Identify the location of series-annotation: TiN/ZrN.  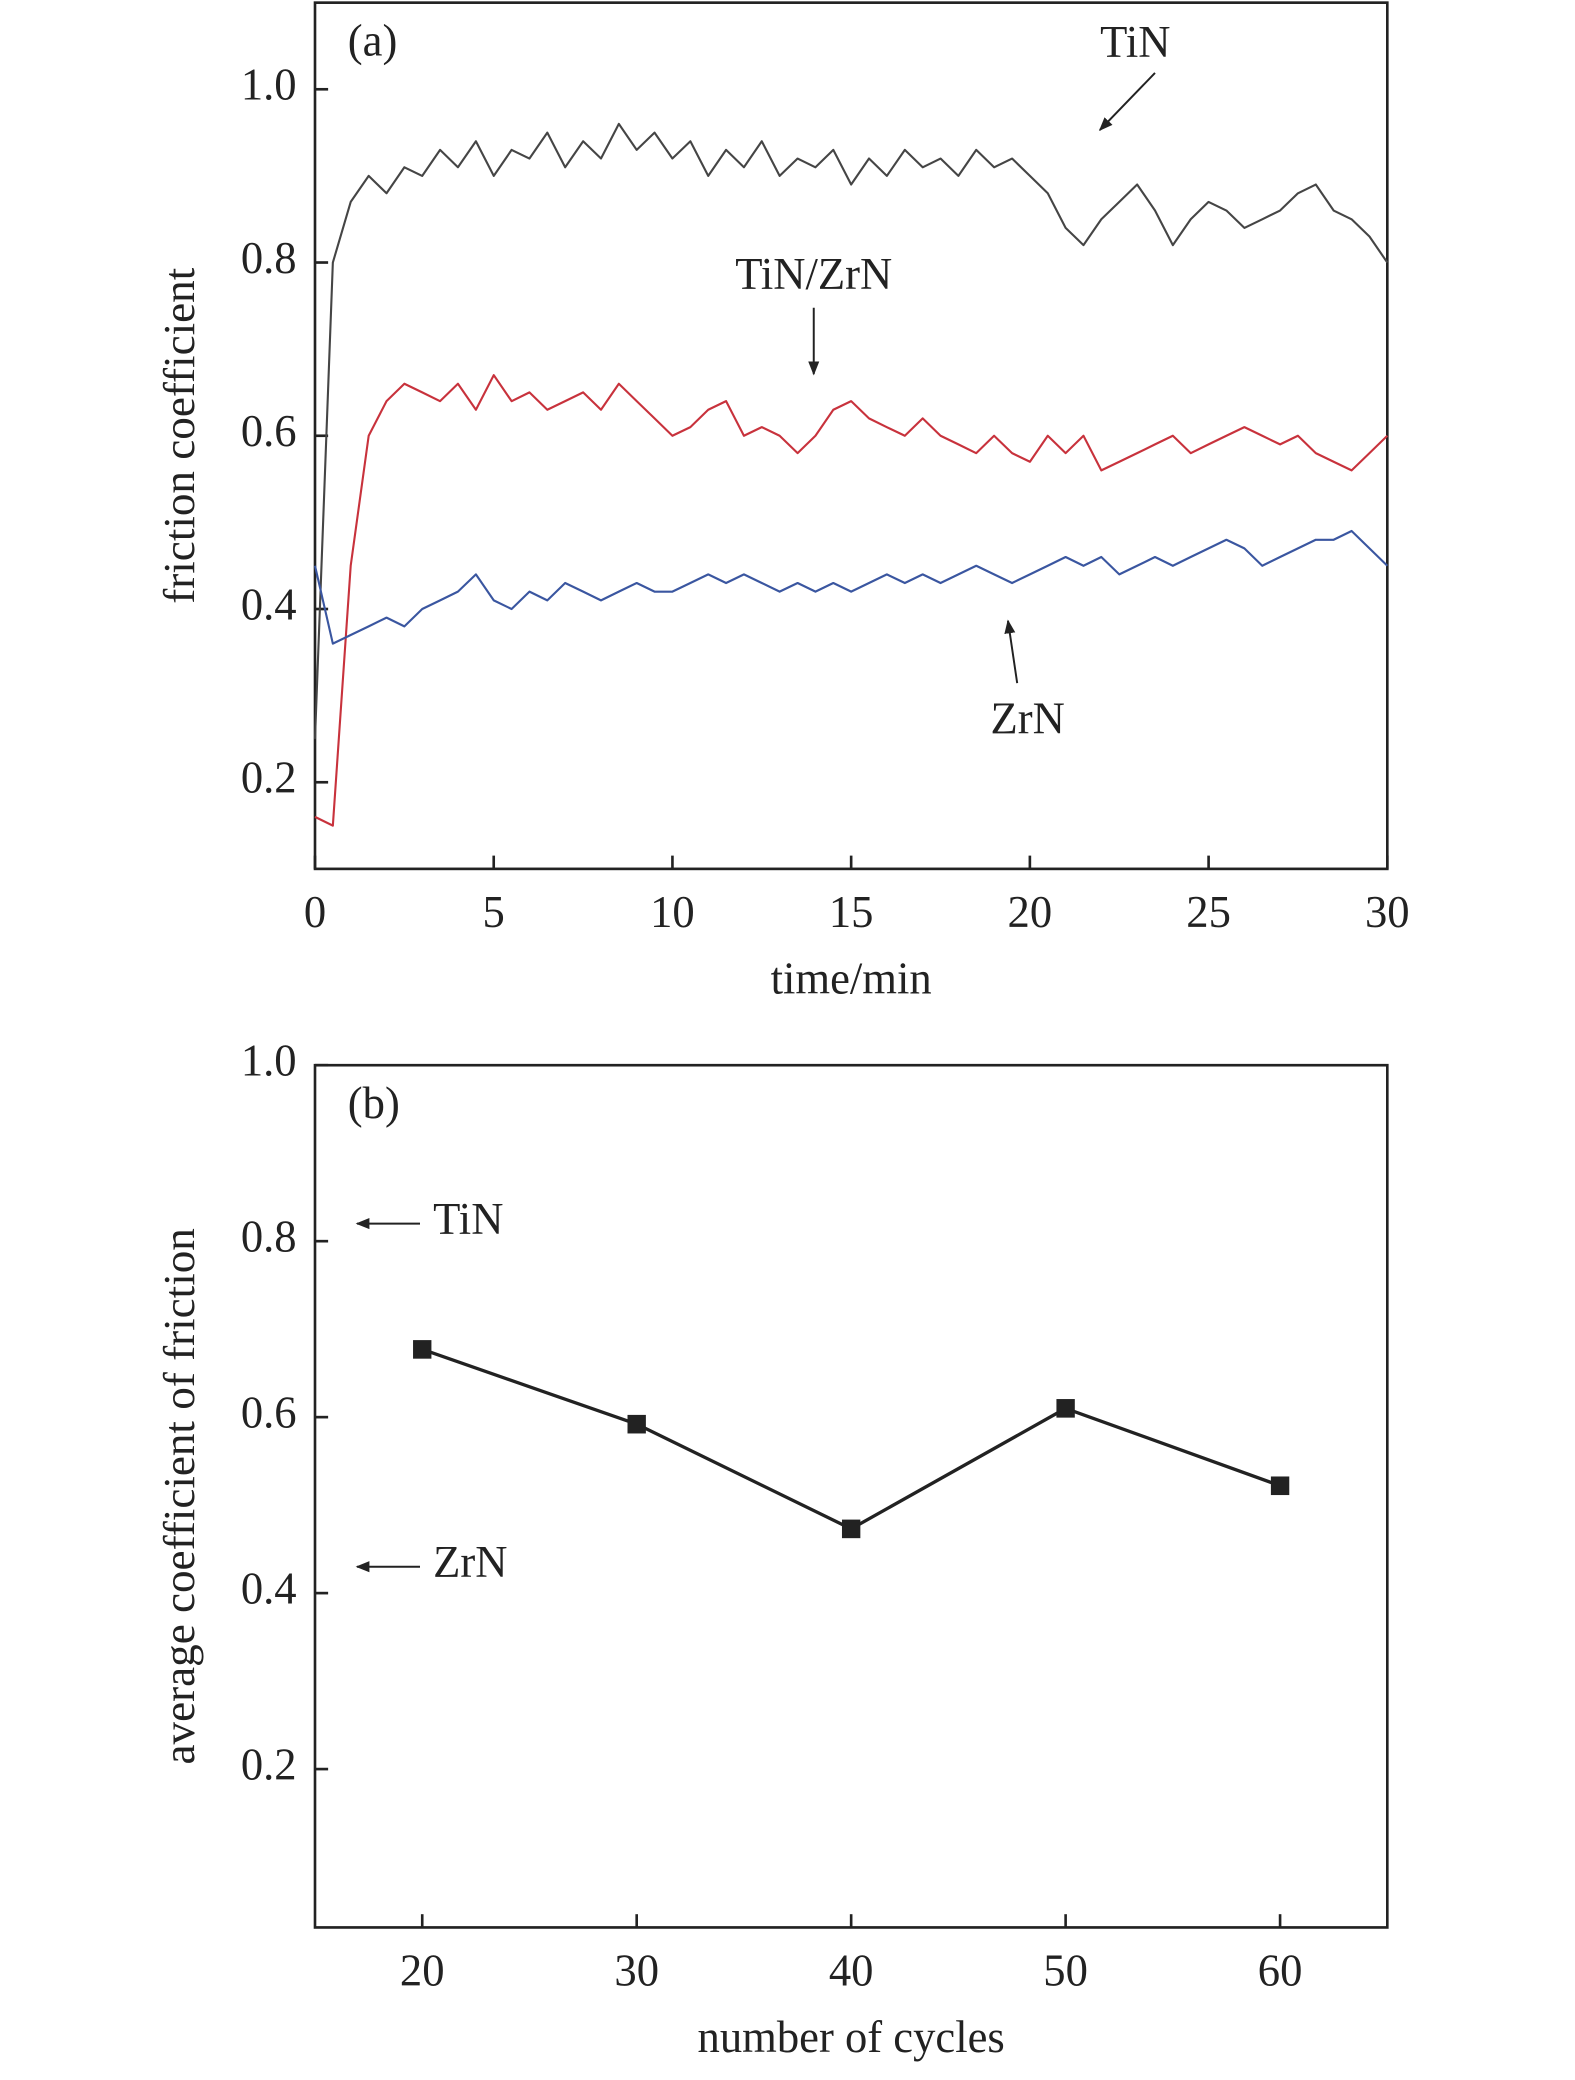
(813, 274).